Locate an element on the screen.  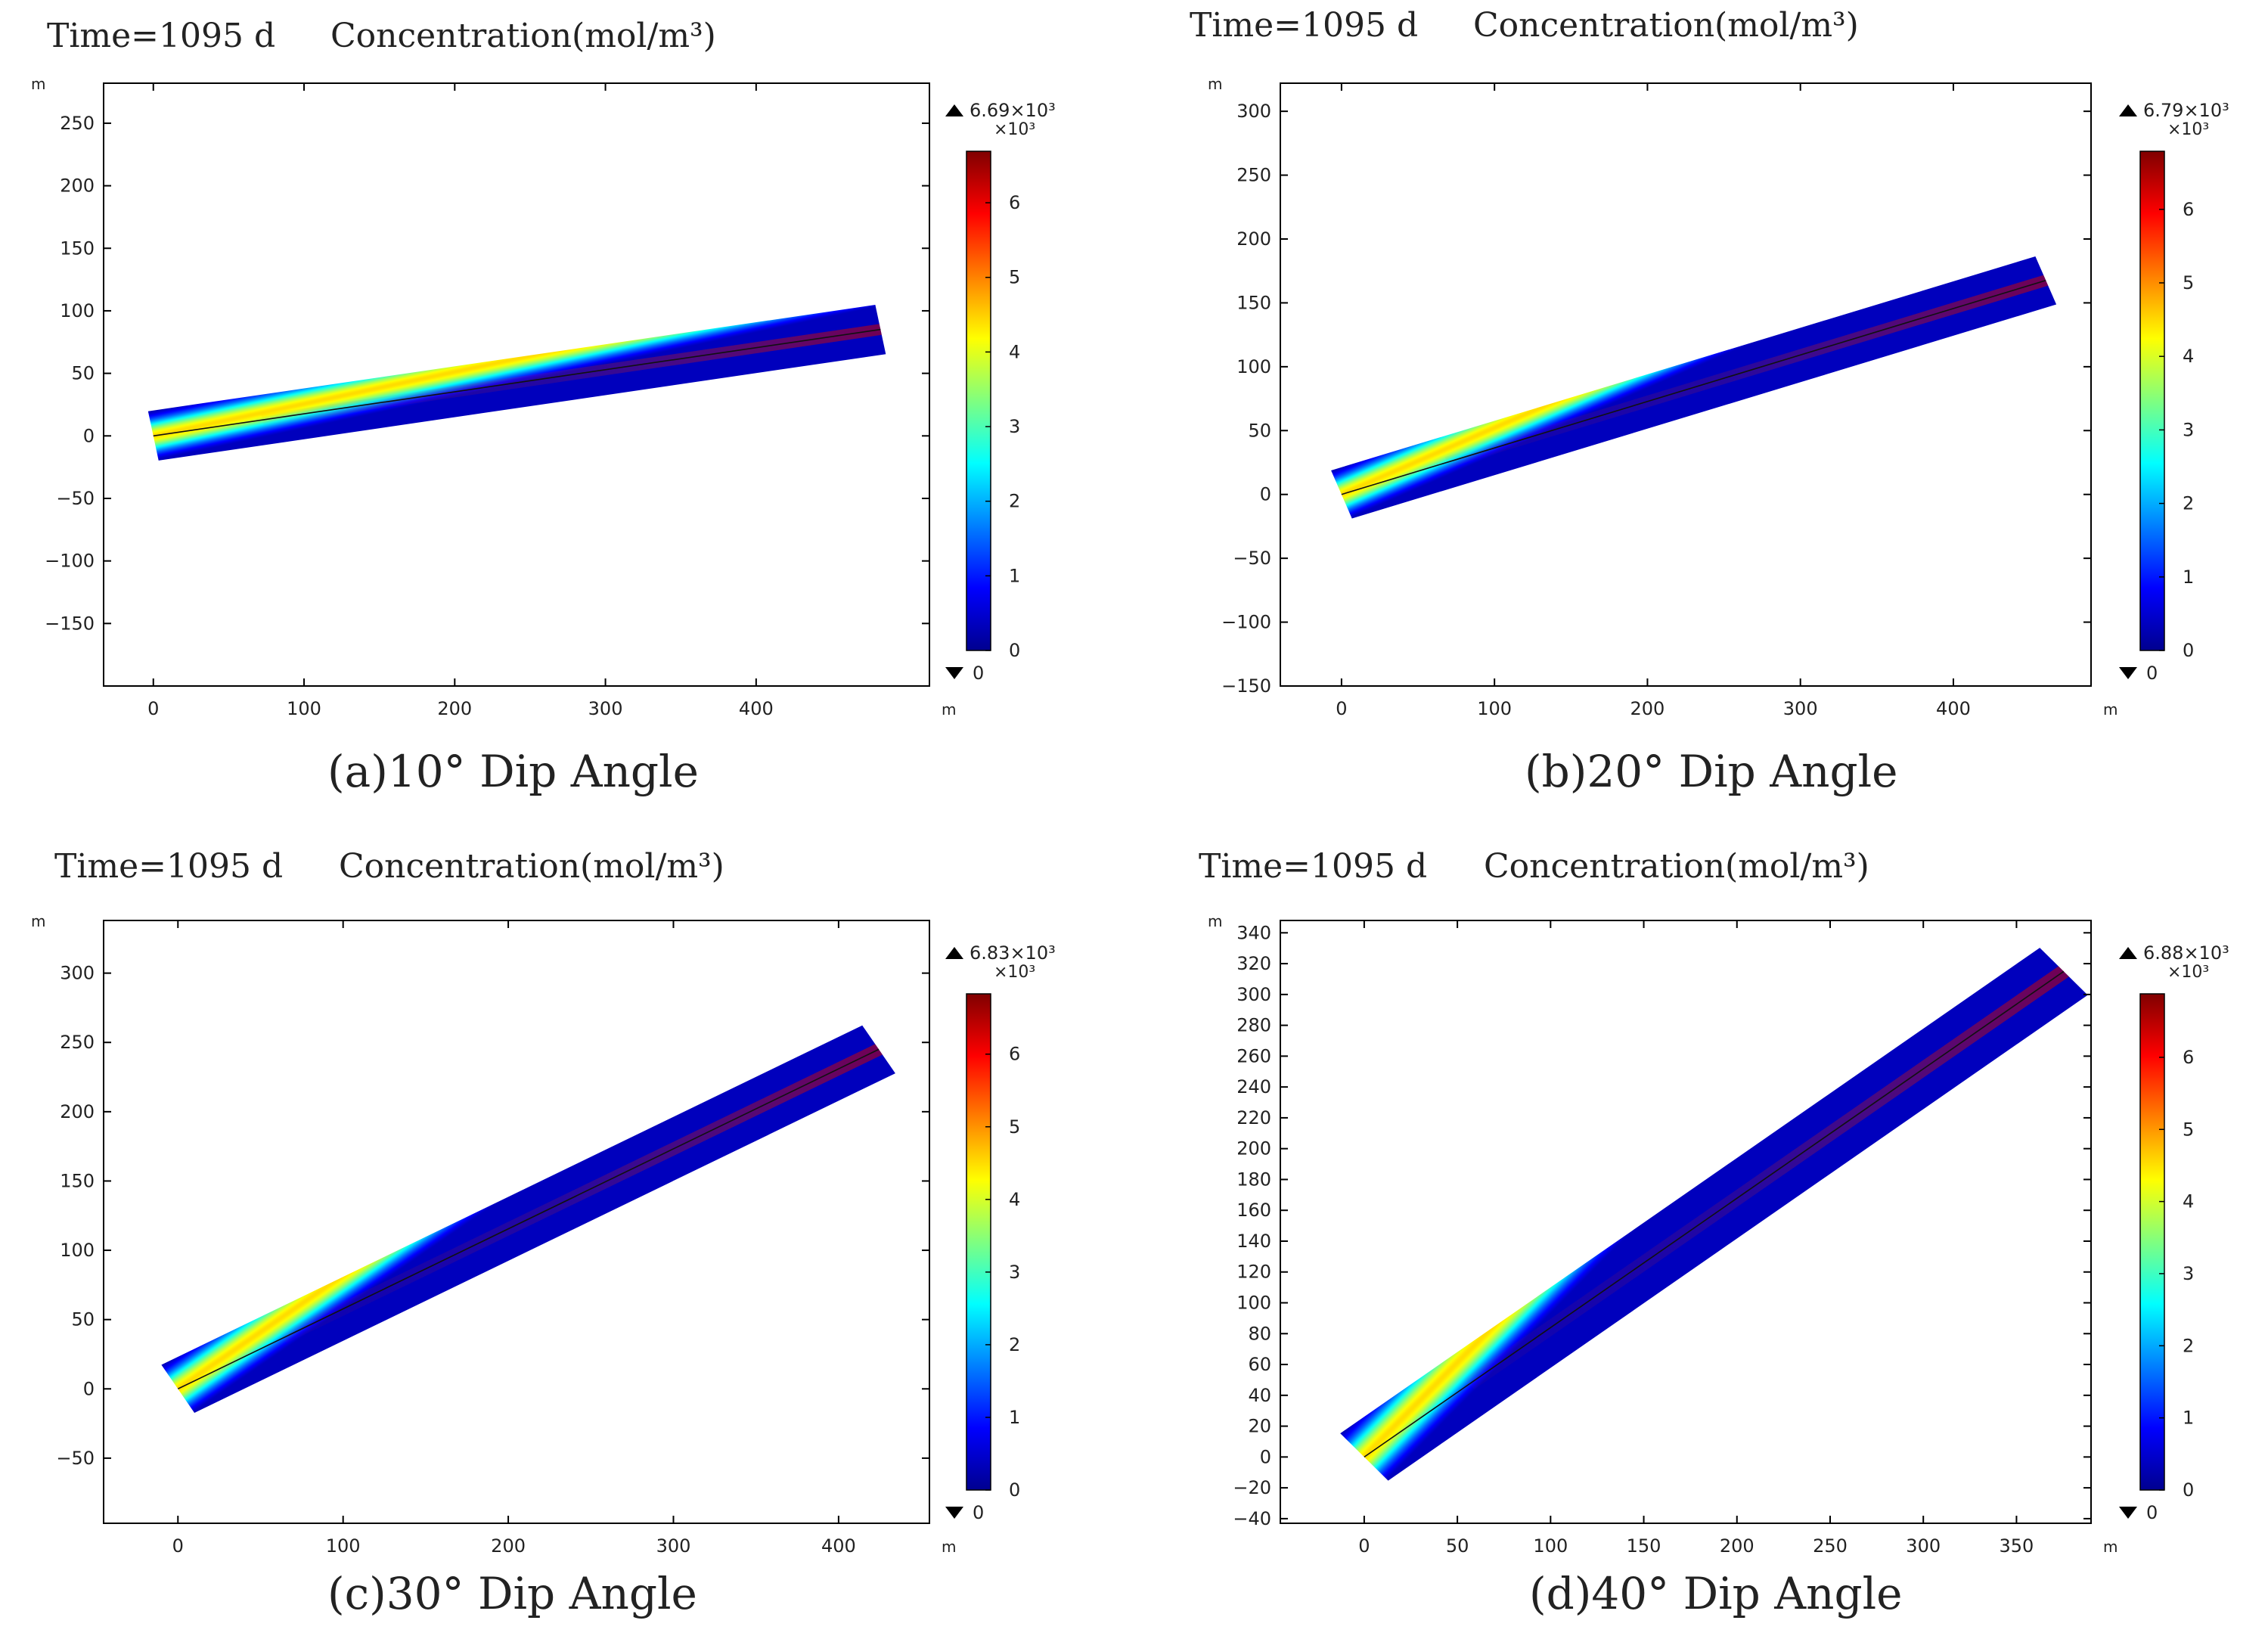
y-tick-label: 50 is located at coordinates (83, 374).